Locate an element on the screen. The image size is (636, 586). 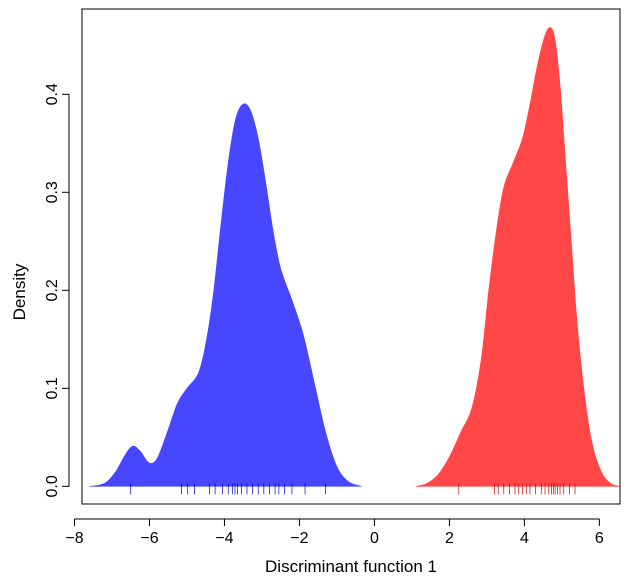
y-axis: 0.0 0.1 0.2 0.3 0.4 is located at coordinates (57, 290).